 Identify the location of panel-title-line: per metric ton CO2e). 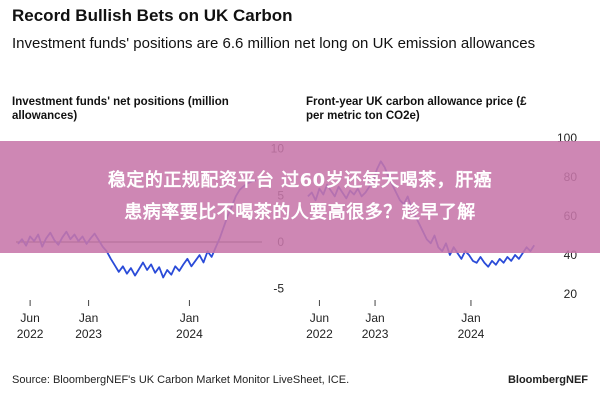
(363, 116).